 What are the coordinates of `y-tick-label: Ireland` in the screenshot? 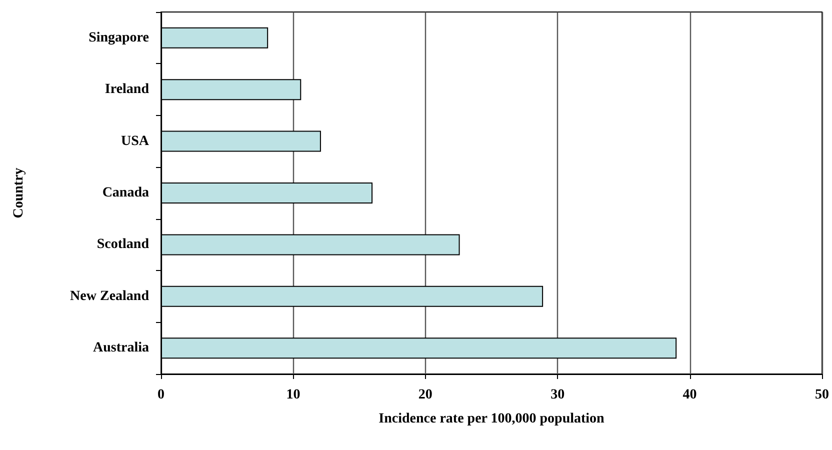 It's located at (127, 90).